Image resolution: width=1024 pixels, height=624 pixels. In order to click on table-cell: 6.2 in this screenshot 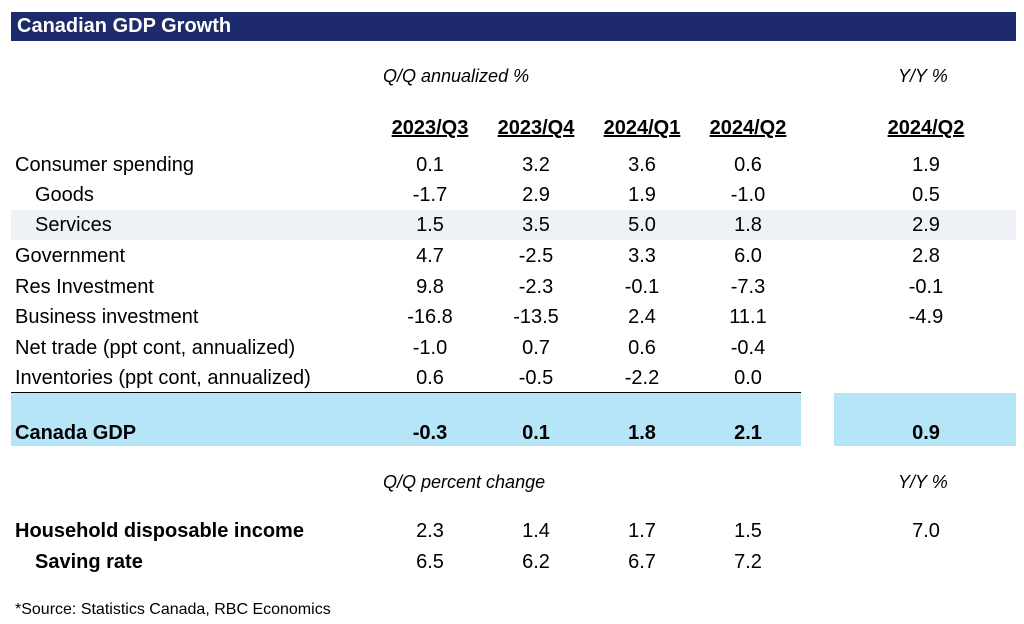, I will do `click(536, 562)`.